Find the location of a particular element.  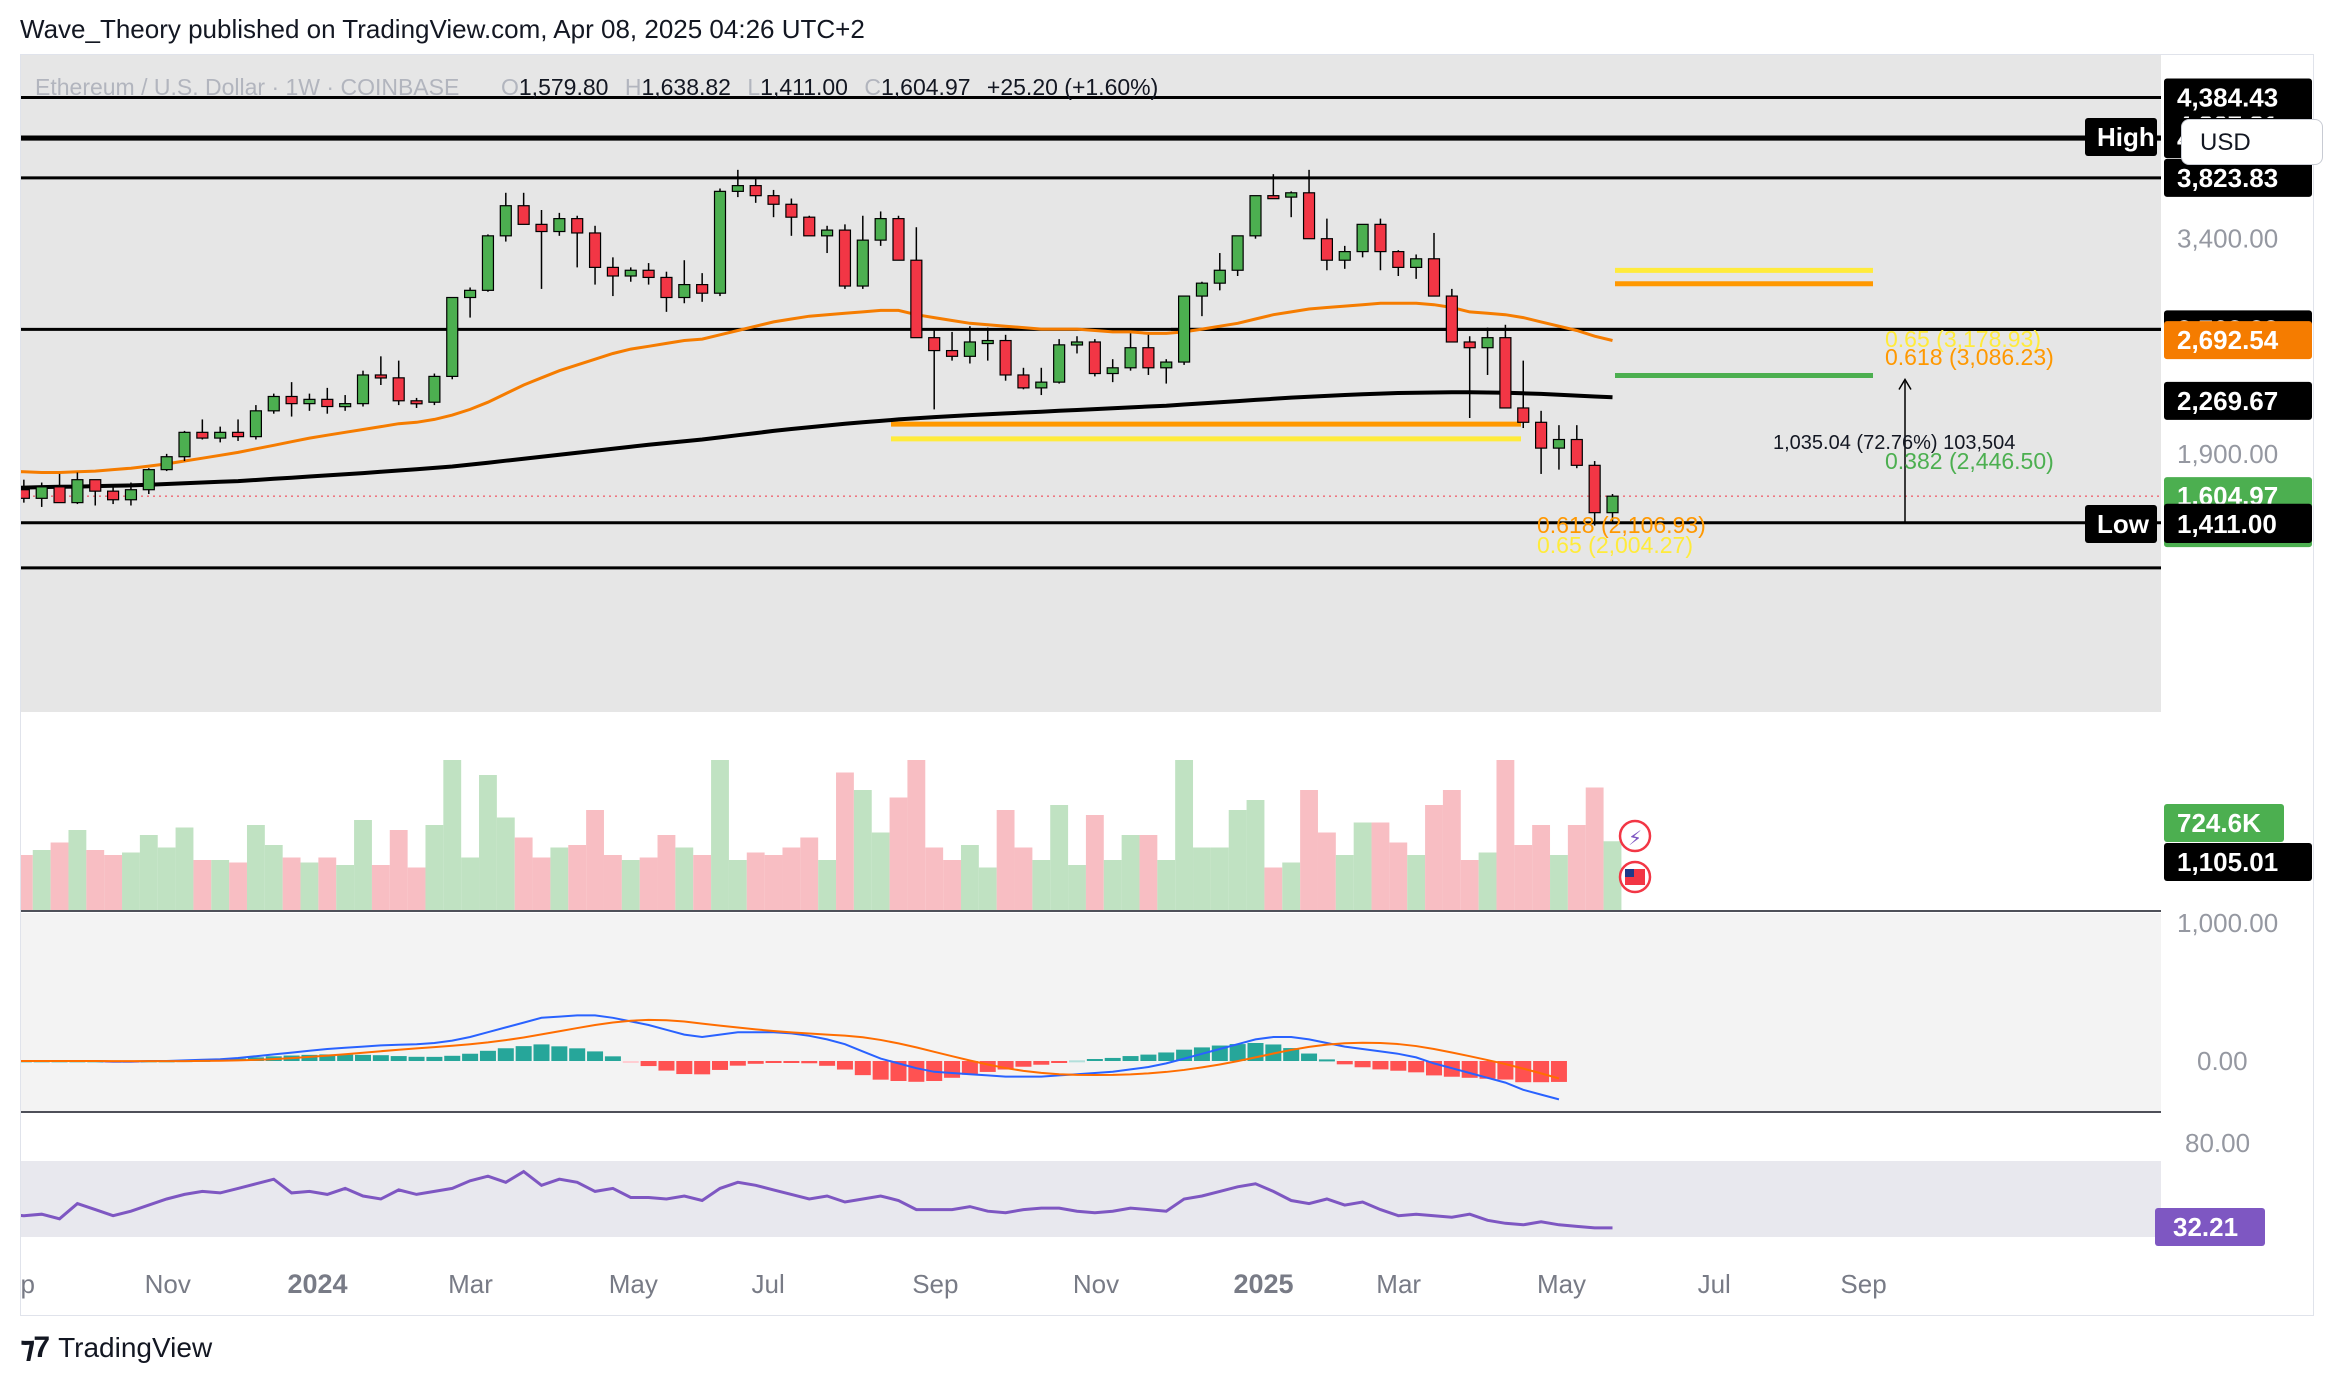

macd-pane is located at coordinates (1091, 1012).